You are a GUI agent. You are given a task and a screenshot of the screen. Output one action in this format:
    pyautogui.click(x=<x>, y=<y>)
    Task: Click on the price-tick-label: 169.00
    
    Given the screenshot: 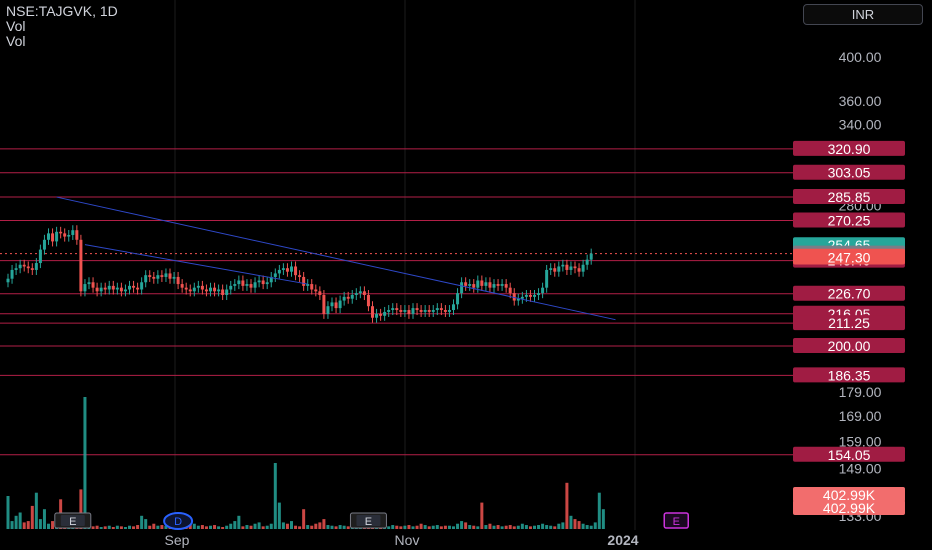 What is the action you would take?
    pyautogui.click(x=860, y=416)
    